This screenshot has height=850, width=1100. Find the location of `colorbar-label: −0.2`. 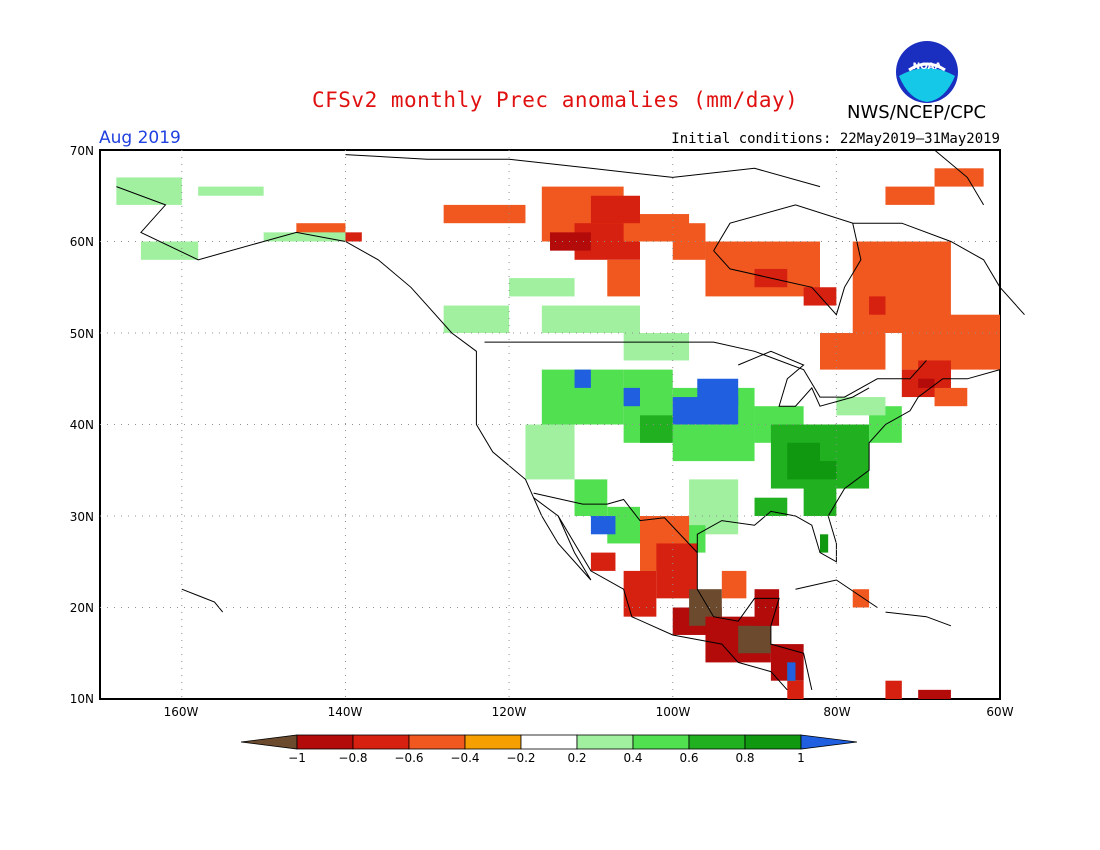

colorbar-label: −0.2 is located at coordinates (520, 758).